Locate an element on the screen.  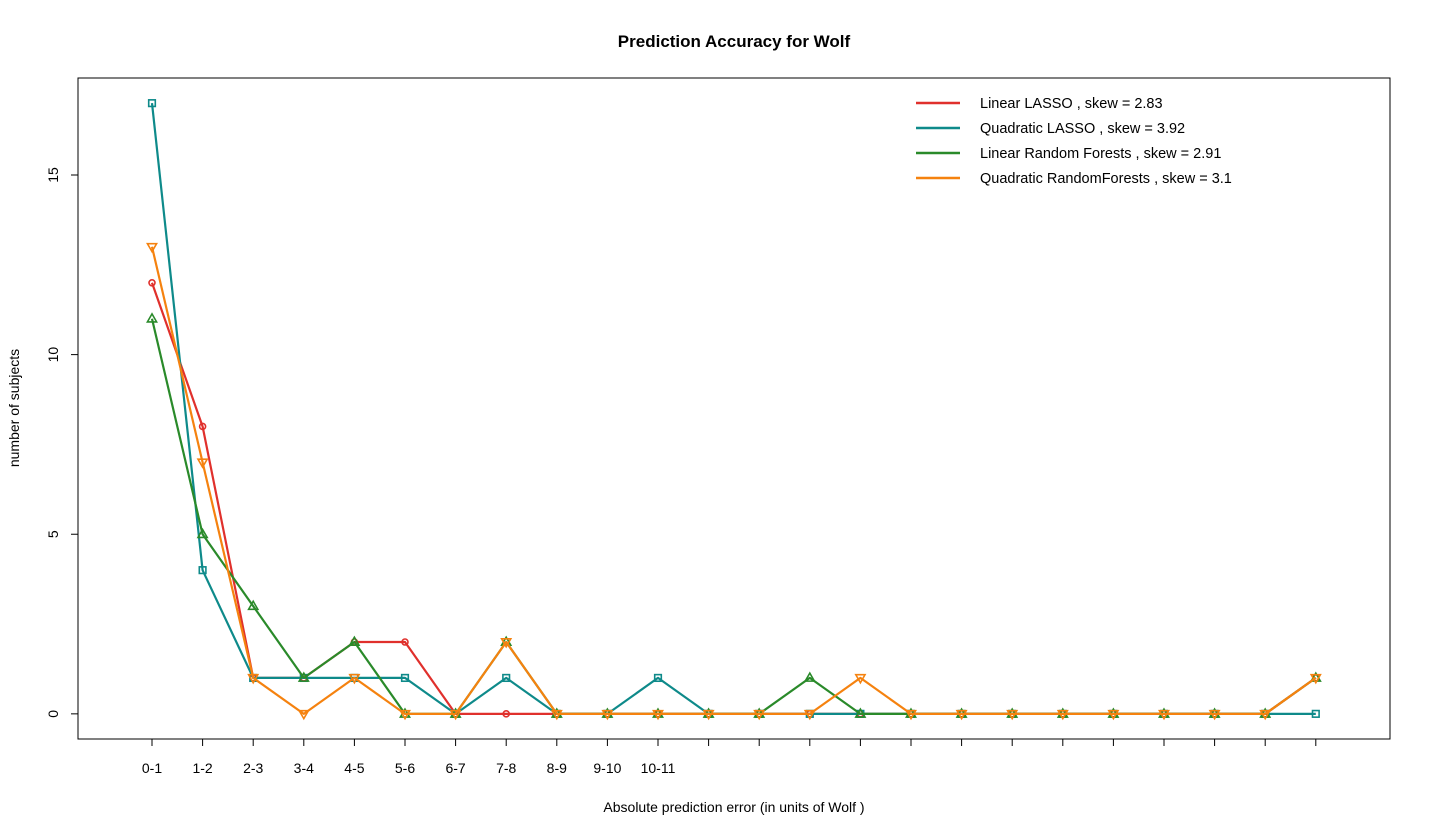
x-tick-label: 4-5 is located at coordinates (354, 768).